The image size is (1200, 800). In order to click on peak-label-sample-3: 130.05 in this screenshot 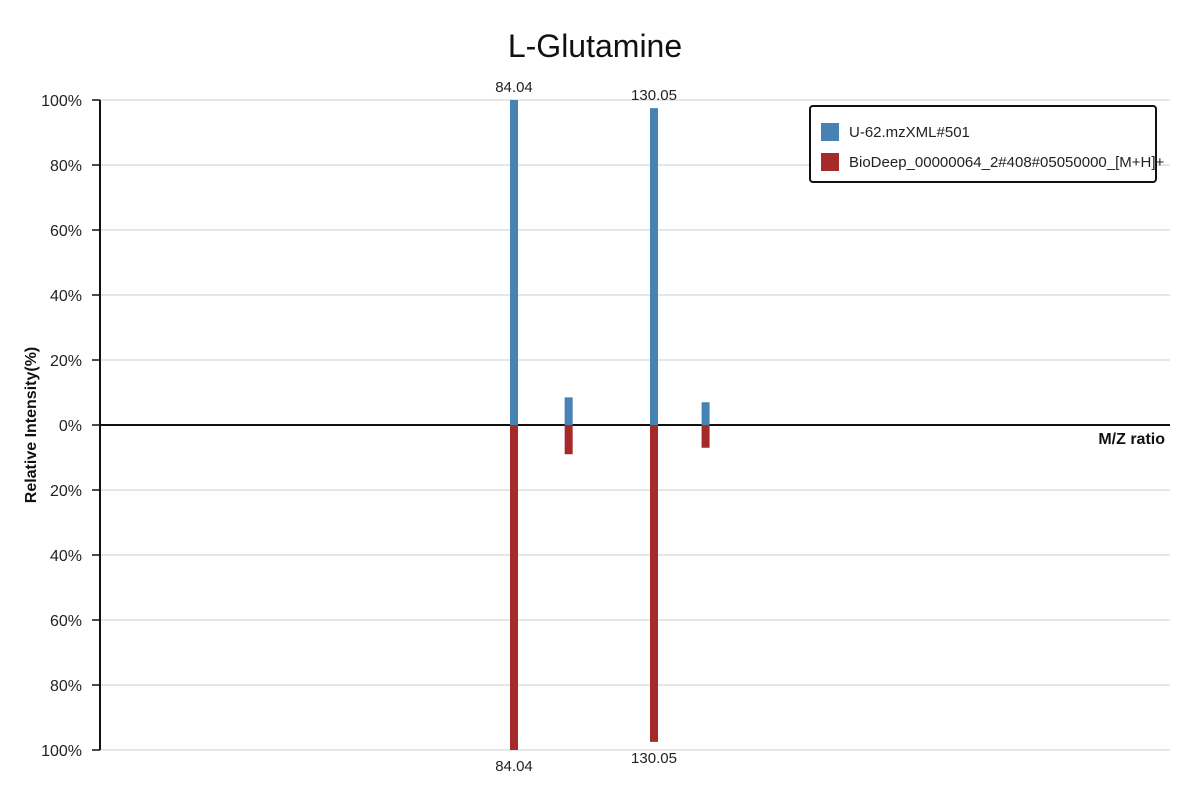, I will do `click(654, 95)`.